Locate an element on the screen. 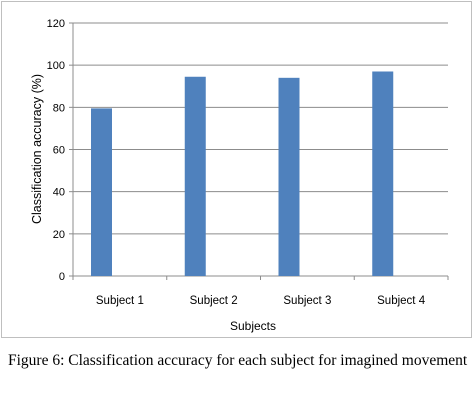 The image size is (473, 404). x-tick-label: Subject 4 is located at coordinates (401, 301).